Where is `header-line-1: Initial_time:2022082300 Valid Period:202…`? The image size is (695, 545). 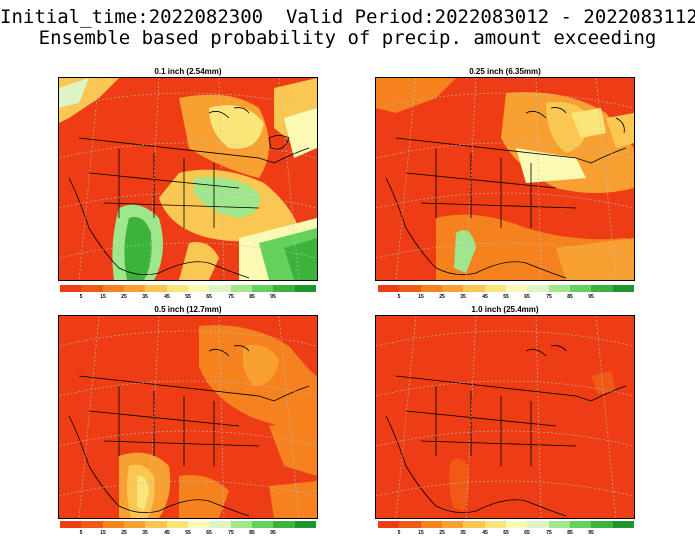
header-line-1: Initial_time:2022082300 Valid Period:202… is located at coordinates (347, 17).